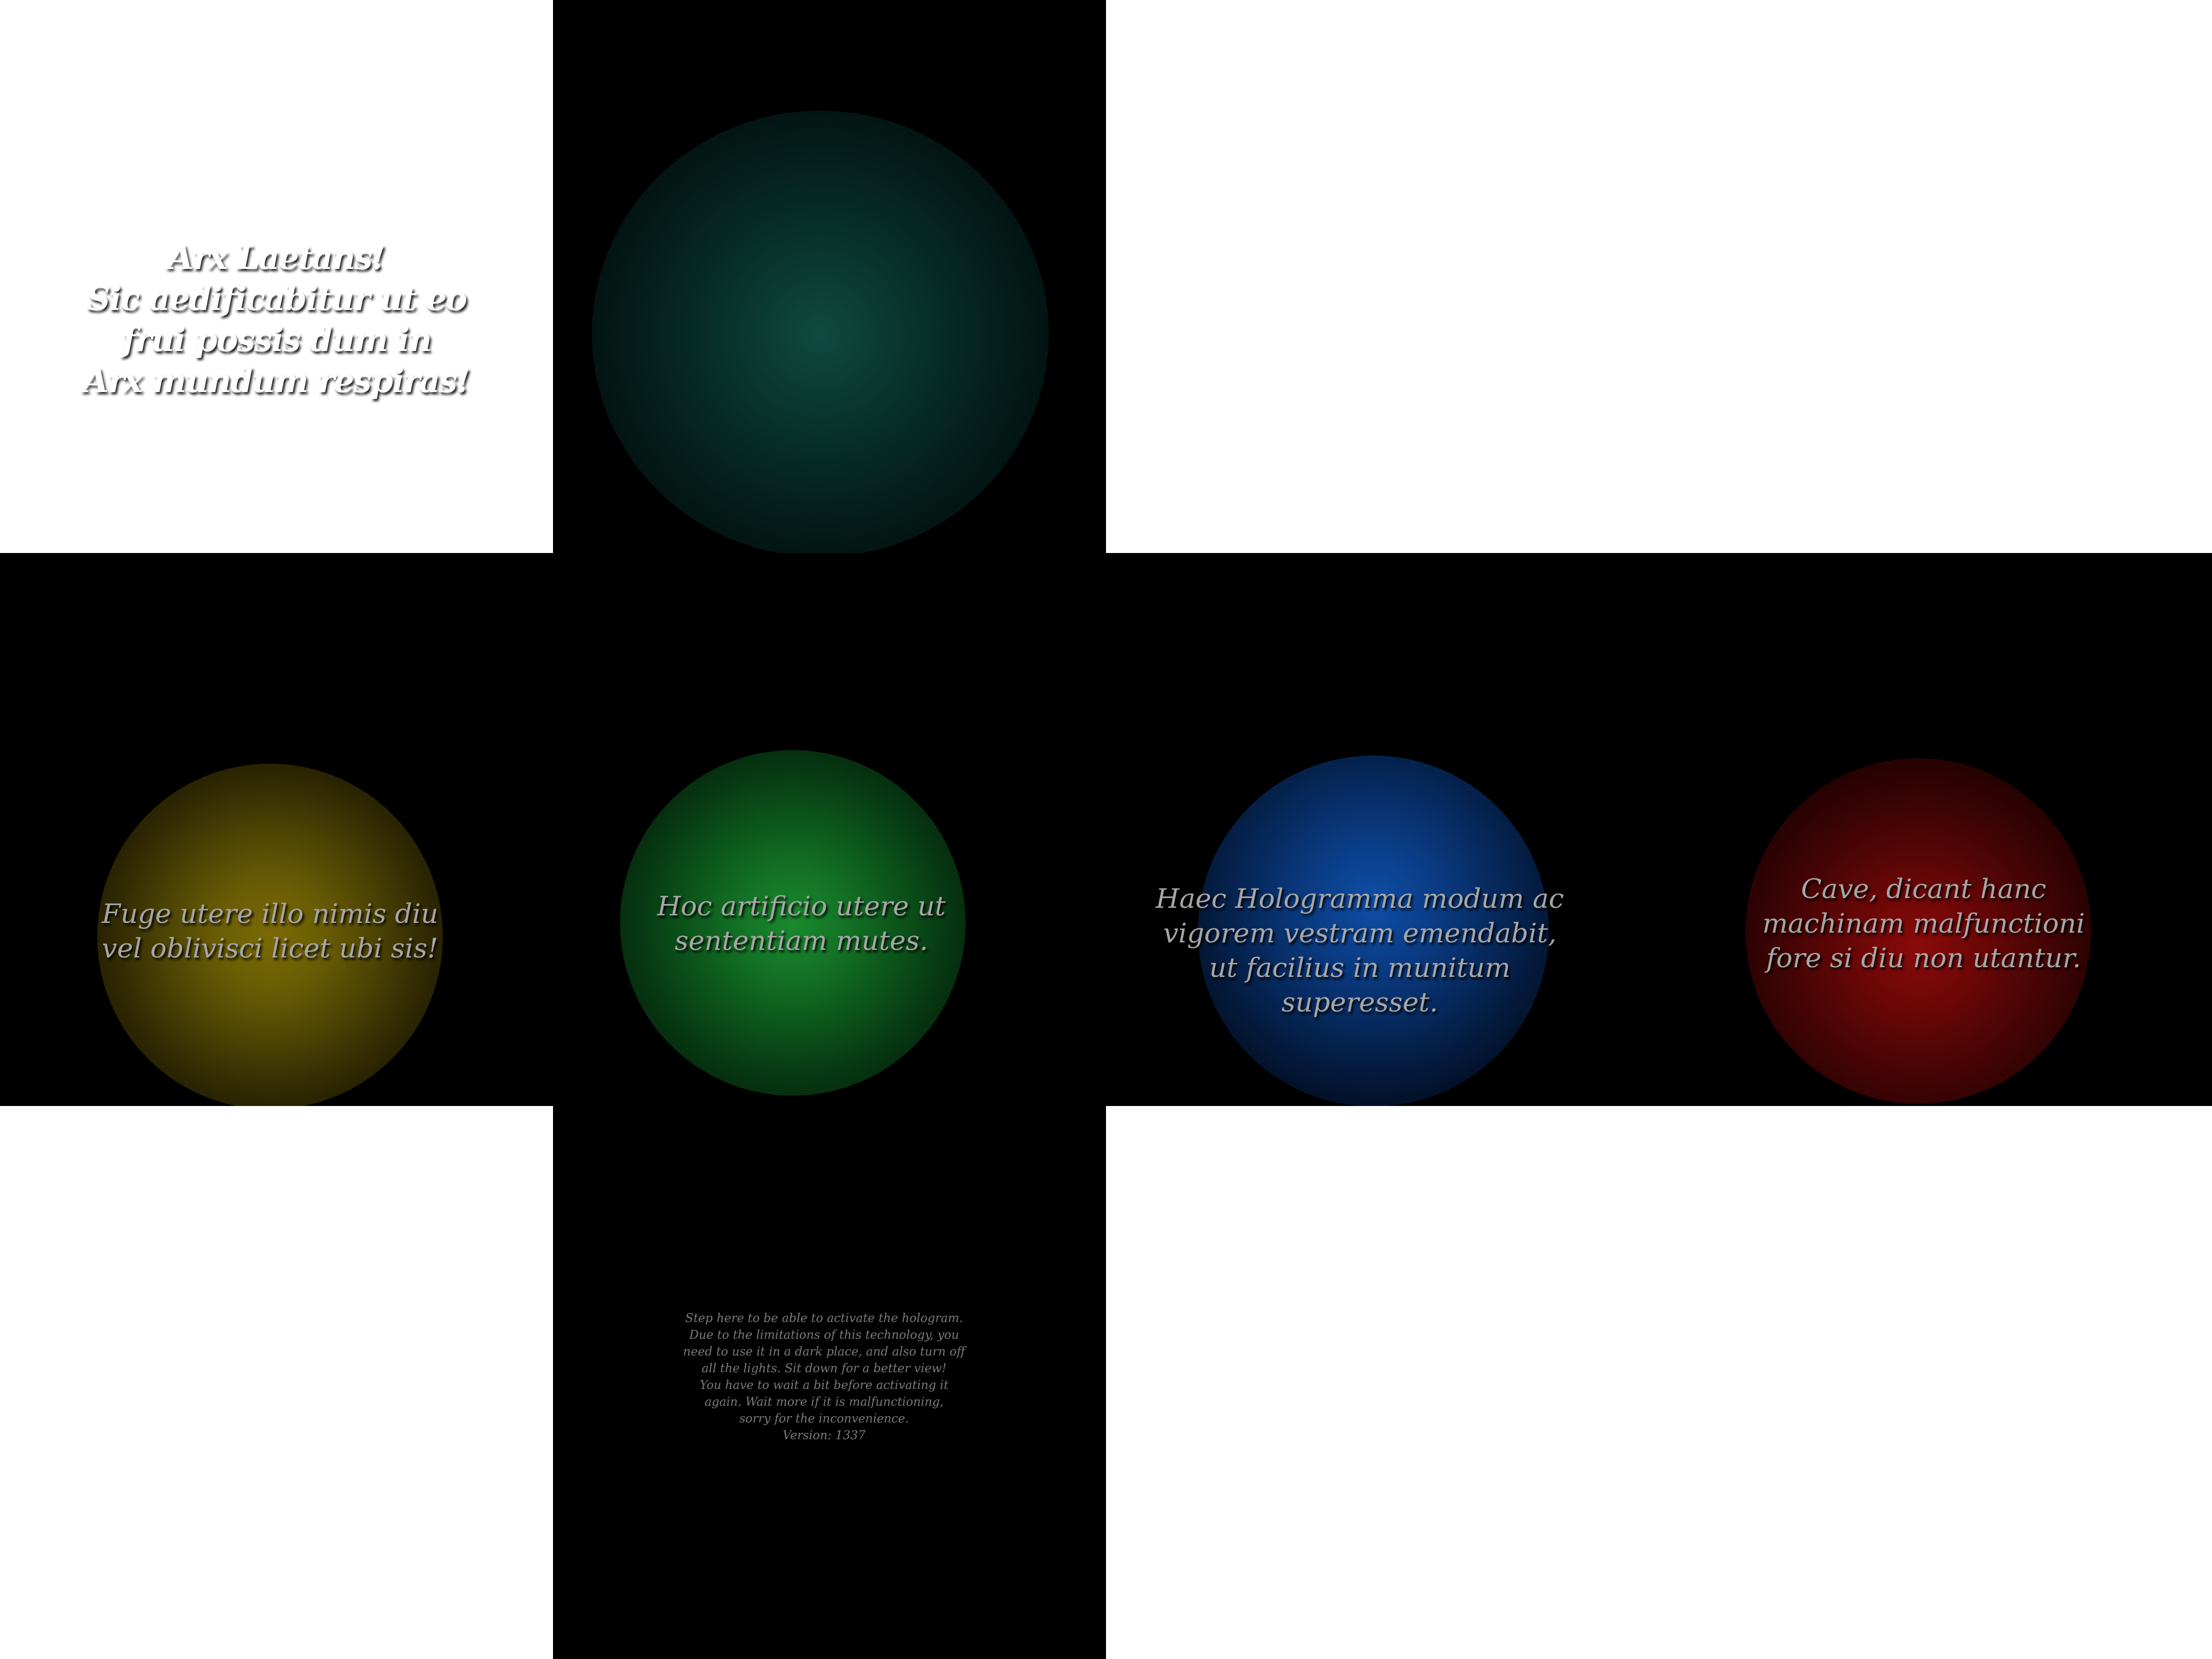  I want to click on green-glow-orb, so click(793, 923).